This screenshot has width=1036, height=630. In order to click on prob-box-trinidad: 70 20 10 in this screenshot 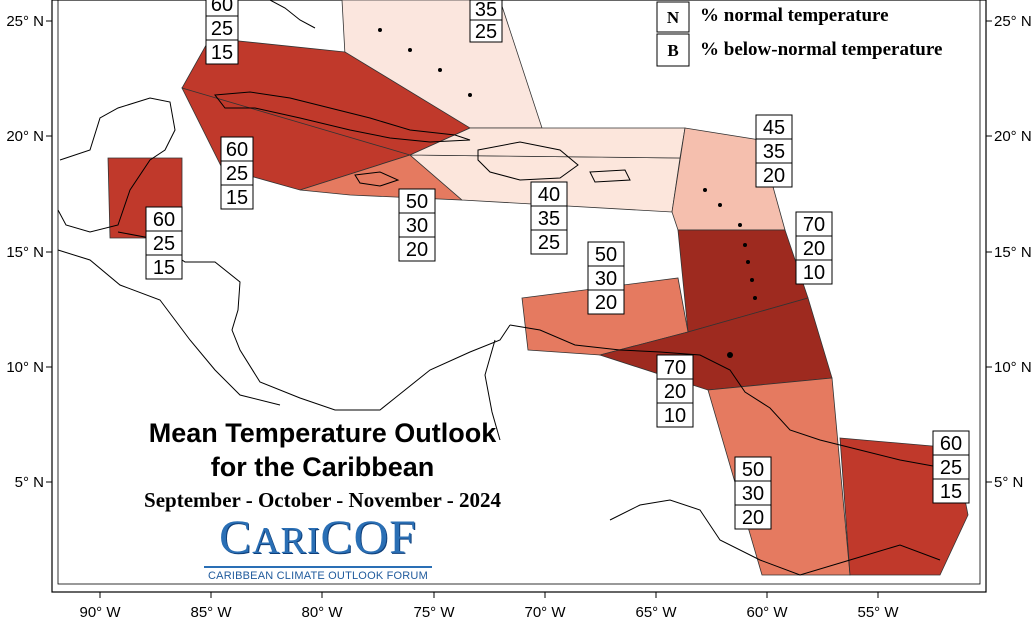, I will do `click(675, 391)`.